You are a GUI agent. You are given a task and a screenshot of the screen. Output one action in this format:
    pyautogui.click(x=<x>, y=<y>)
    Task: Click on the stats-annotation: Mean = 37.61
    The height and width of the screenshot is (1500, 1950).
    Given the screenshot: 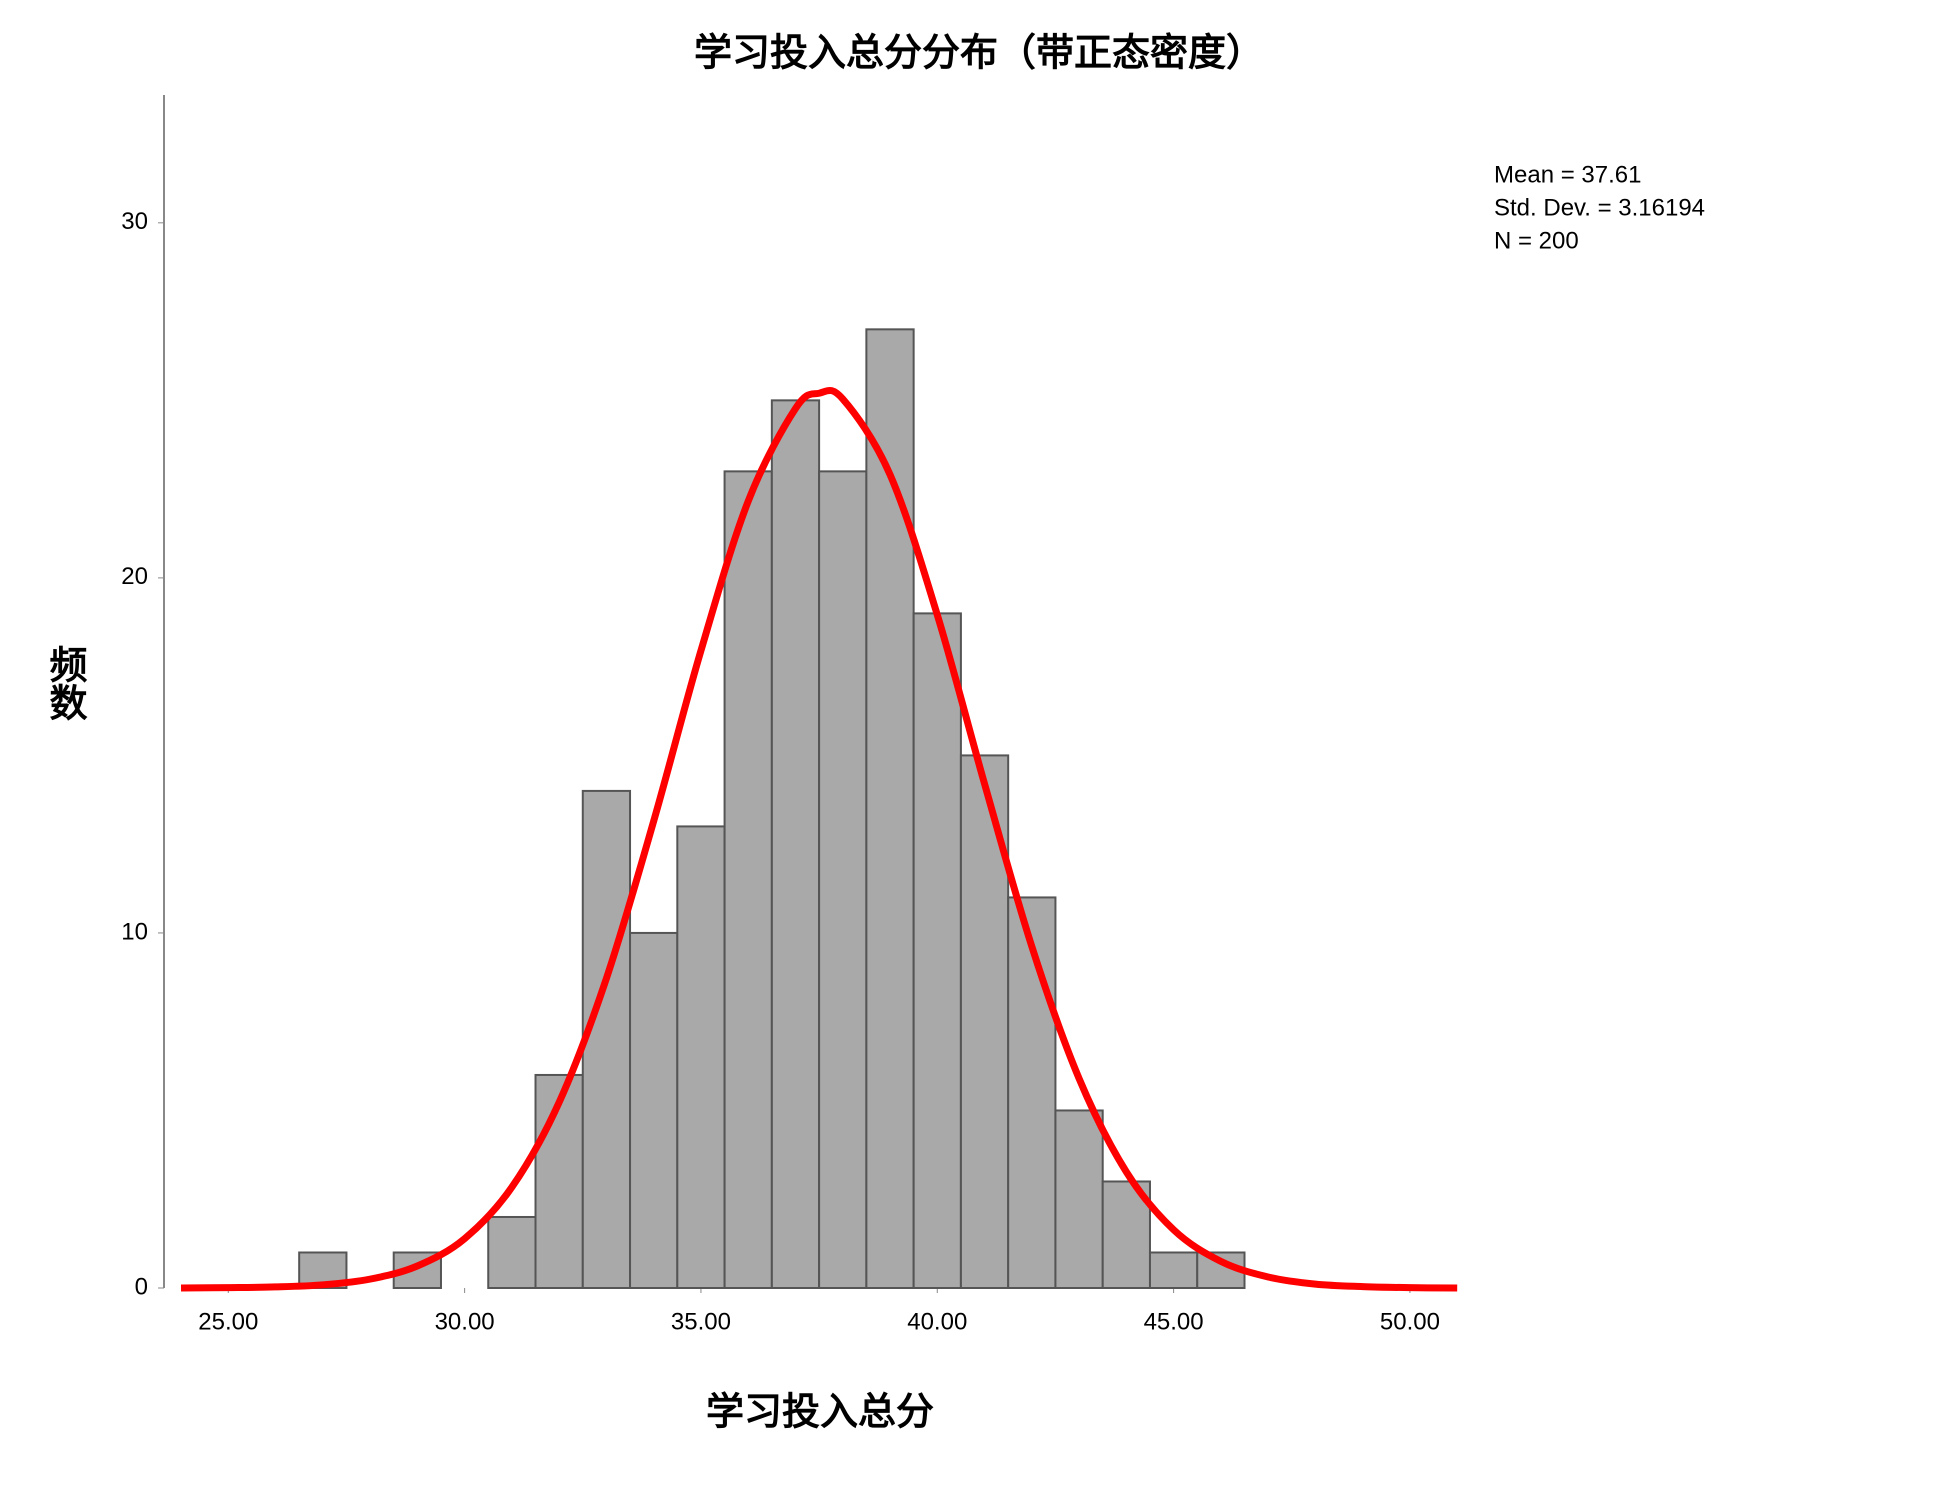 What is the action you would take?
    pyautogui.click(x=1567, y=174)
    